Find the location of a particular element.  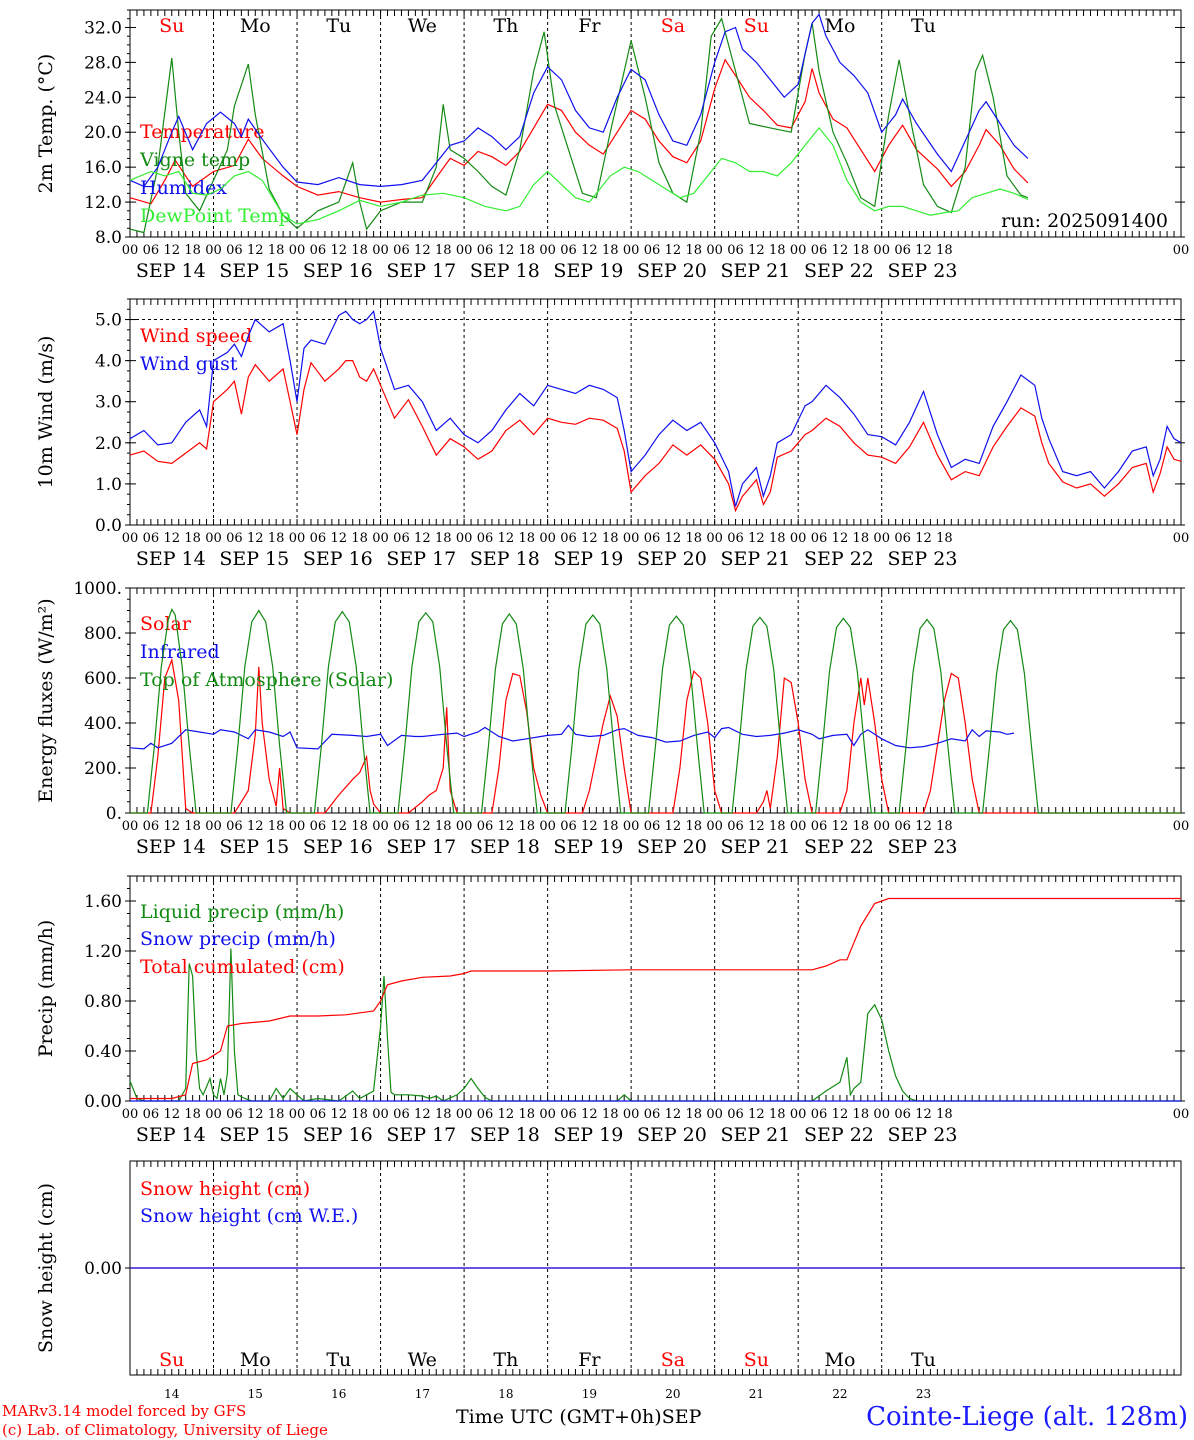

time-axis-title: Time UTC (GMT+0h)SEP is located at coordinates (578, 1417).